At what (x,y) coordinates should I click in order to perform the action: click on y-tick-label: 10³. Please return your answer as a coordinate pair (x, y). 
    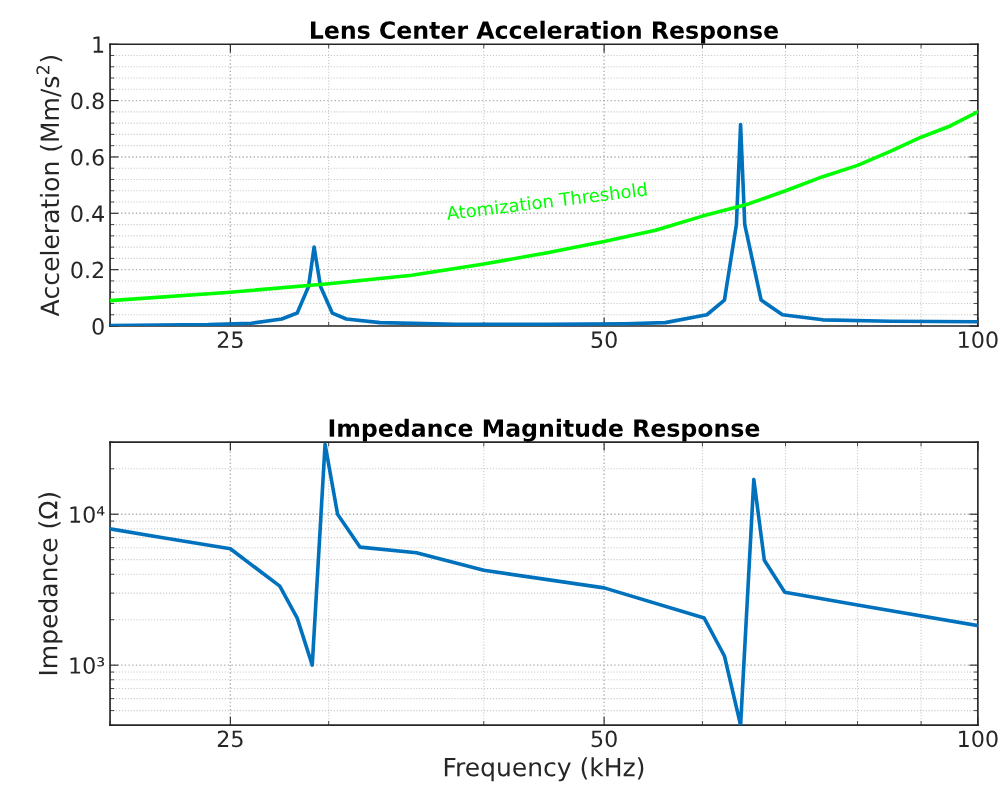
    Looking at the image, I should click on (87, 665).